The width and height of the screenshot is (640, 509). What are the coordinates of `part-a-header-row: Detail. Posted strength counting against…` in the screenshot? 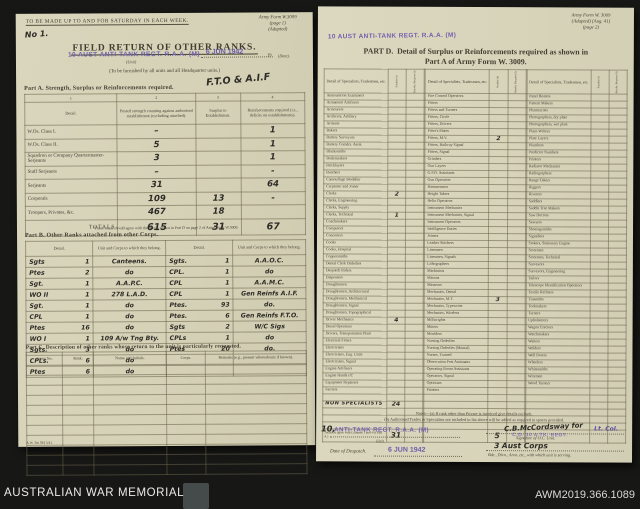 It's located at (164, 113).